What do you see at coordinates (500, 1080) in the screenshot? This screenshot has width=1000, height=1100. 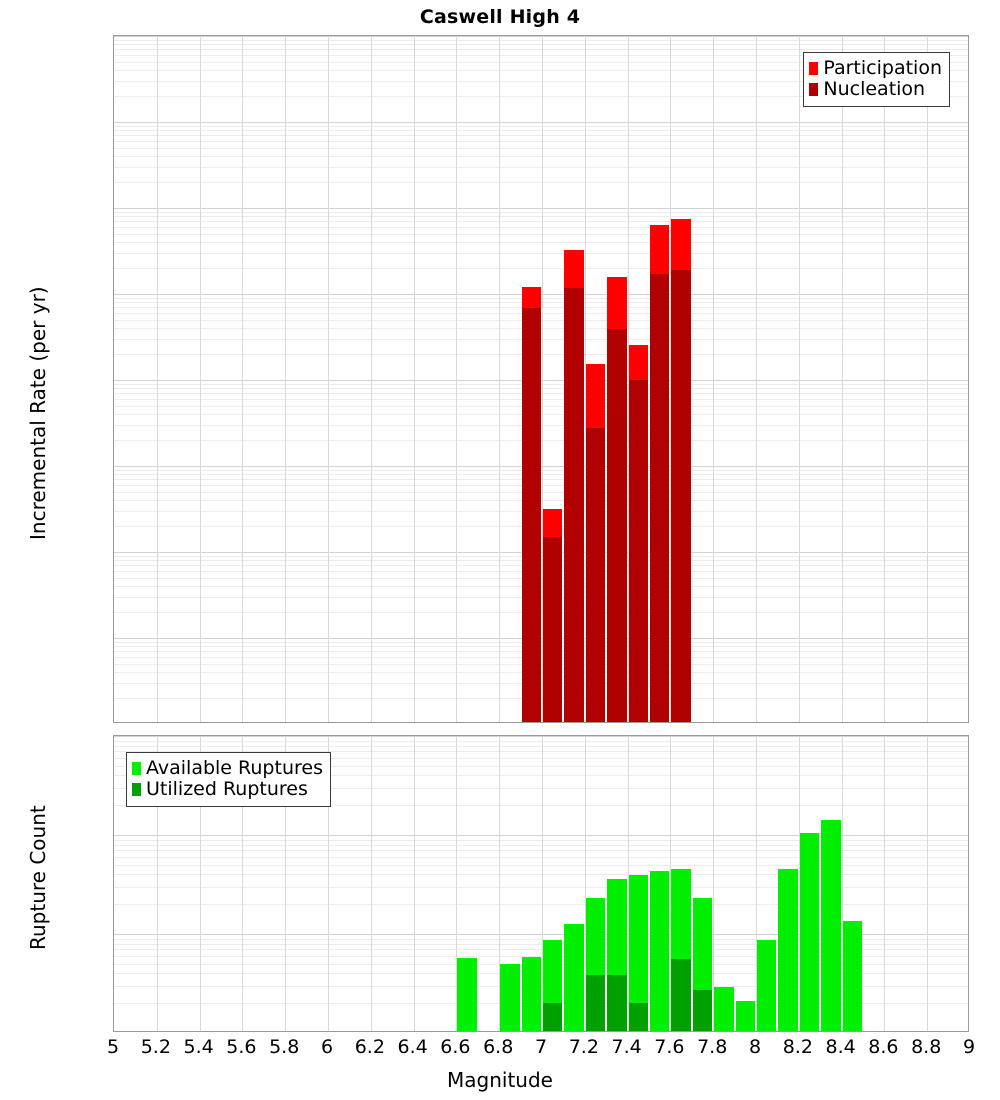 I see `x-axis-title: Magnitude` at bounding box center [500, 1080].